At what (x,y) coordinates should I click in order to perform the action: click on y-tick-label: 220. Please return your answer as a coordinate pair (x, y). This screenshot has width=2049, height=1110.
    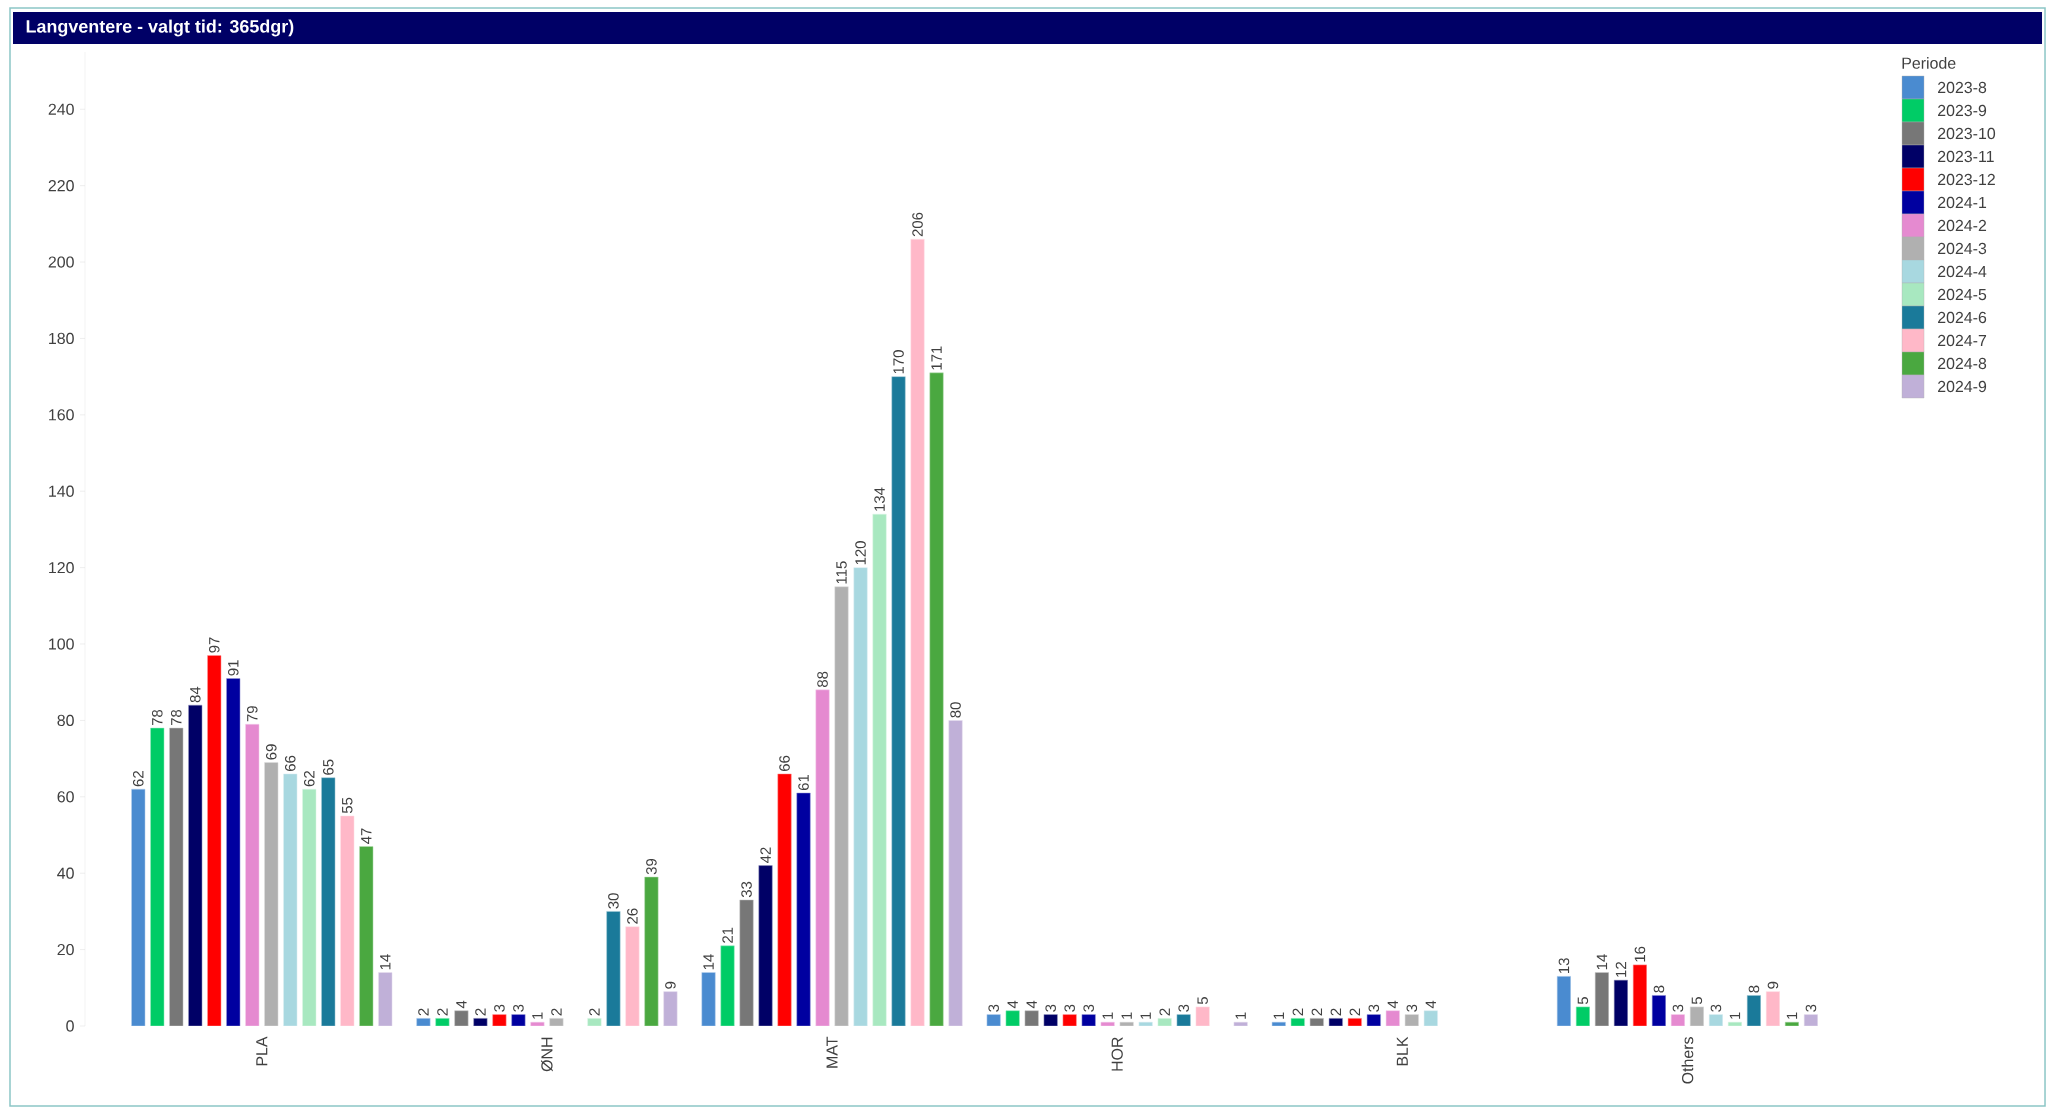
    Looking at the image, I should click on (61, 186).